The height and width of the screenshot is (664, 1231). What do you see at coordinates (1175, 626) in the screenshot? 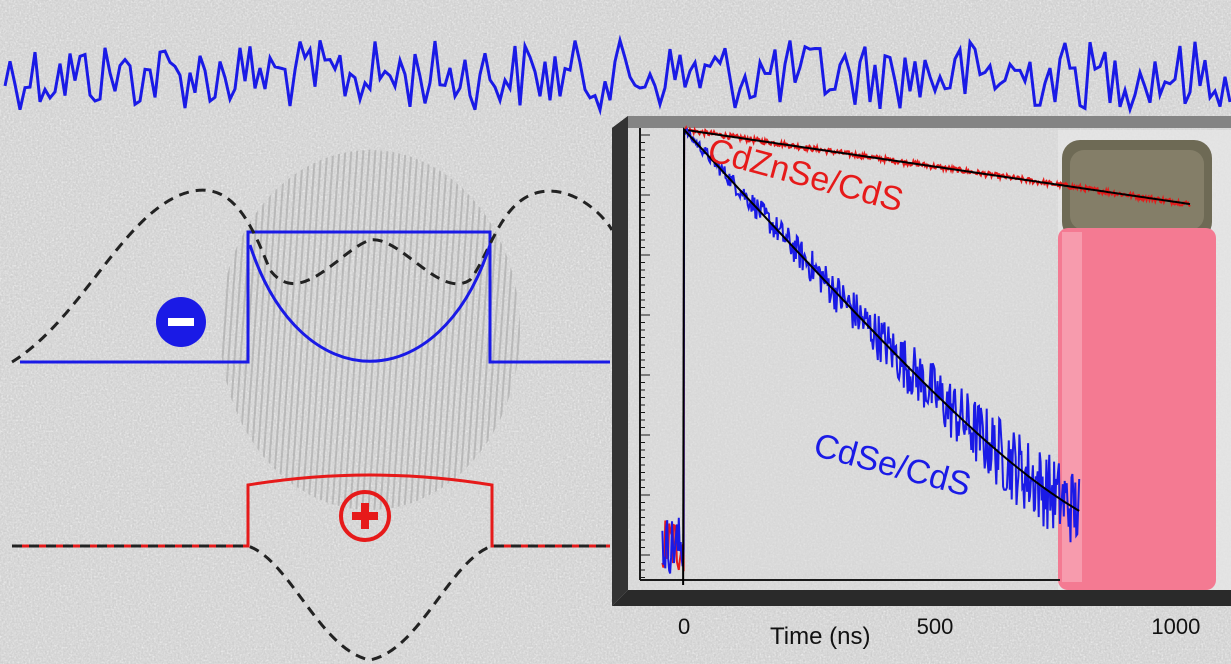
I see `x-tick-label: 1000` at bounding box center [1175, 626].